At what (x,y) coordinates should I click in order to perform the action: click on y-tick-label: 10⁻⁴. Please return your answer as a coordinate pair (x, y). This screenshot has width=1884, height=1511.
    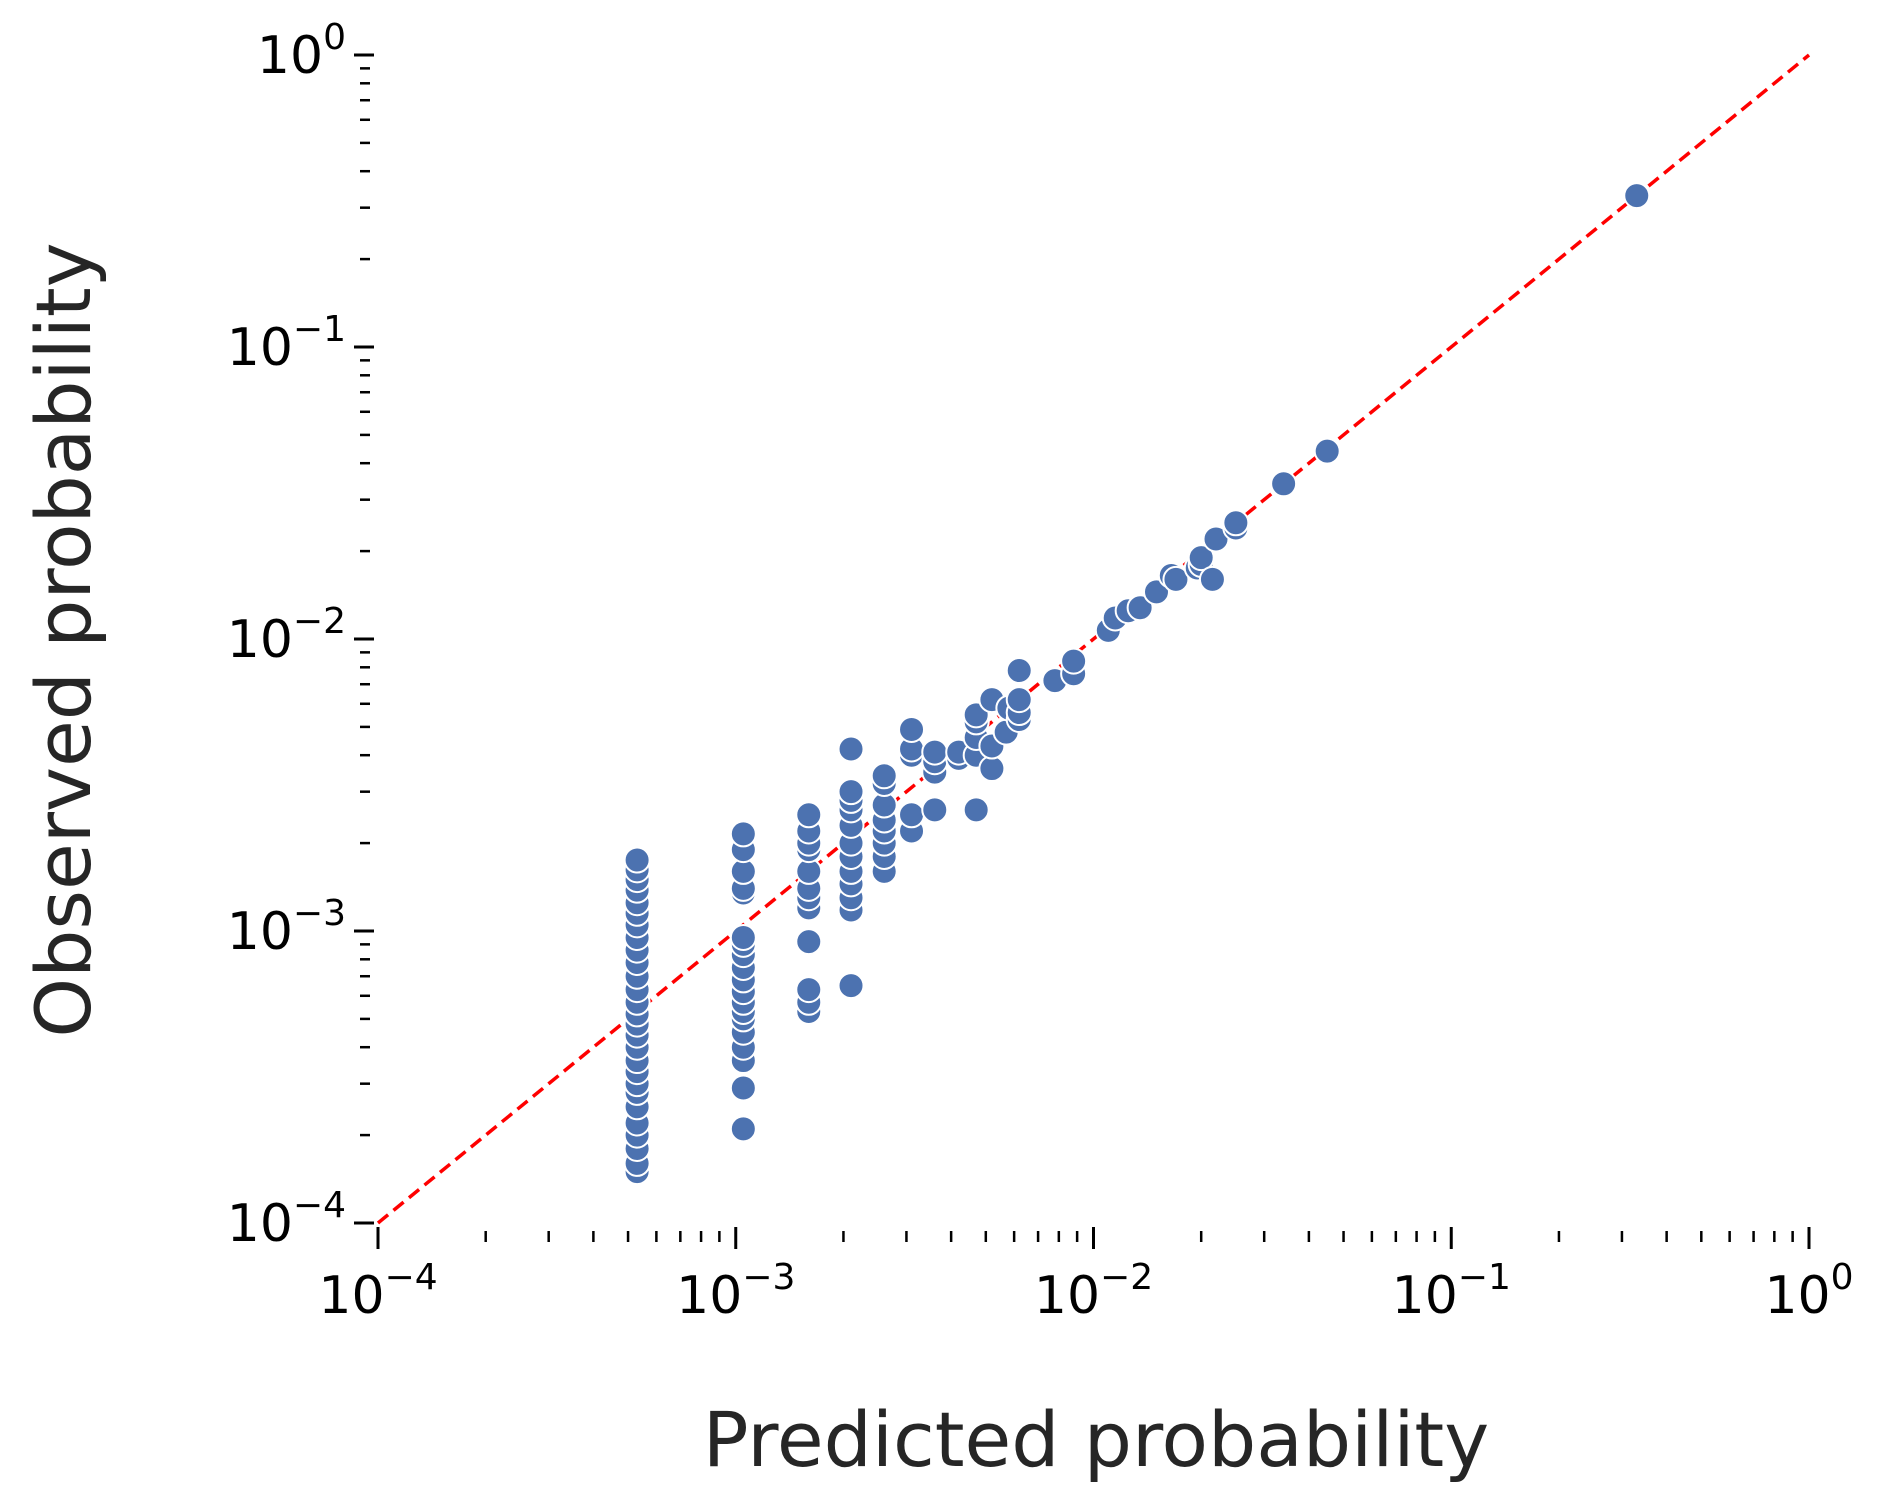
    Looking at the image, I should click on (286, 1219).